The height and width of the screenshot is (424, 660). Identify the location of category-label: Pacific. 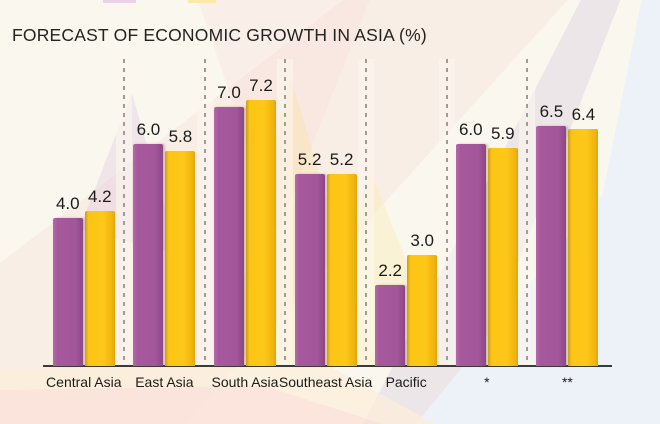
(406, 382).